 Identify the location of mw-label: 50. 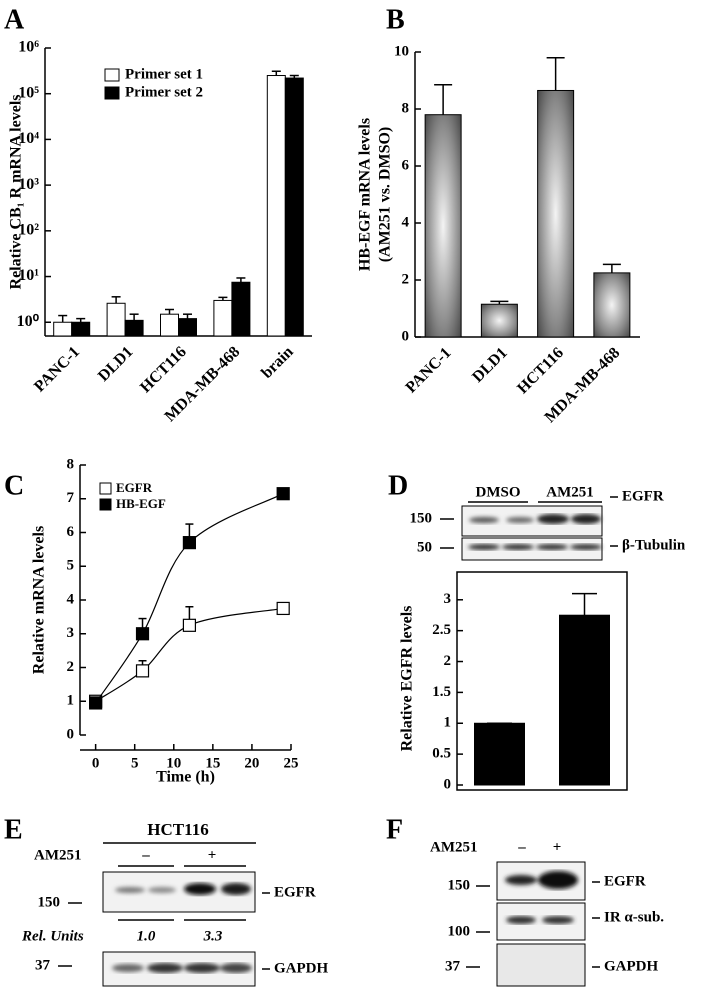
(424, 547).